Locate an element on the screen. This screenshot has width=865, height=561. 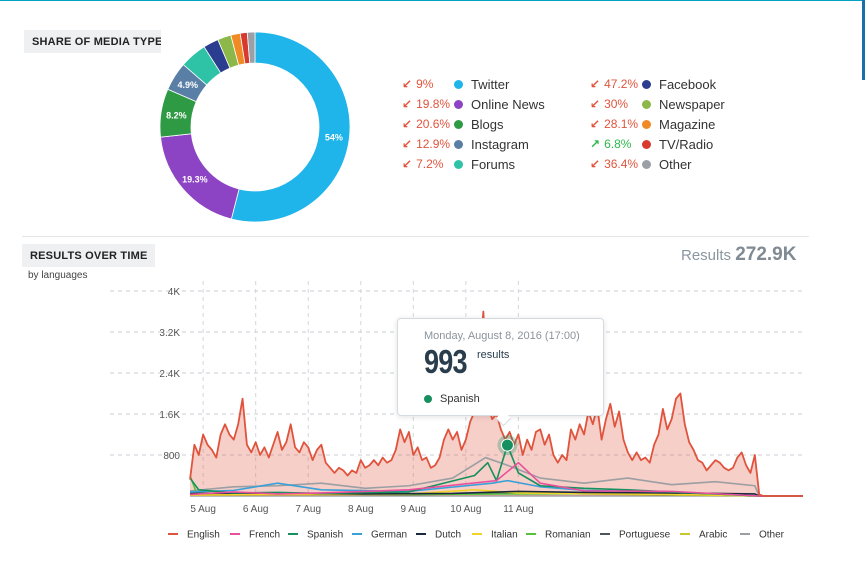
legend-item-online-news: ↙ 19.8% Online News is located at coordinates (473, 104).